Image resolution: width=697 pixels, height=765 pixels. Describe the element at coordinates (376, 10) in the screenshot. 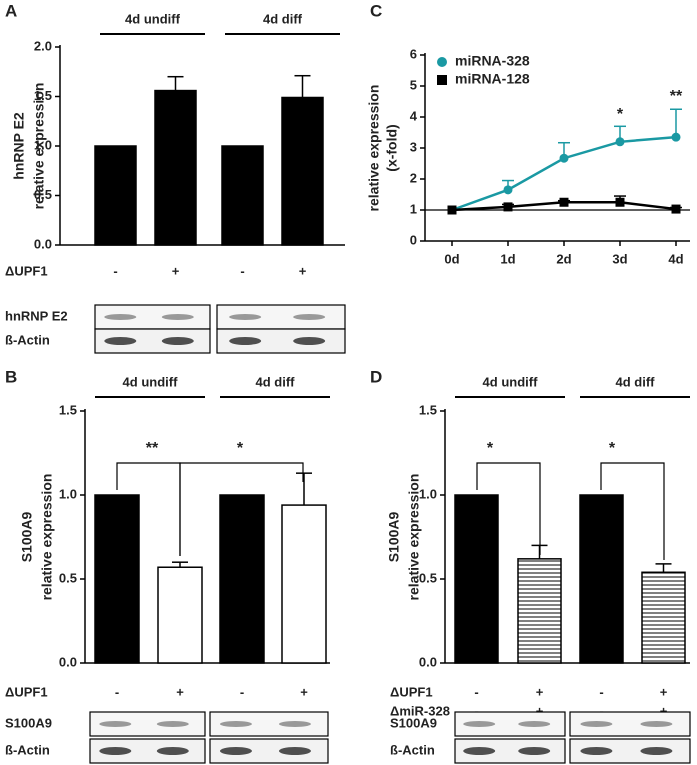

I see `panel-letter: C` at that location.